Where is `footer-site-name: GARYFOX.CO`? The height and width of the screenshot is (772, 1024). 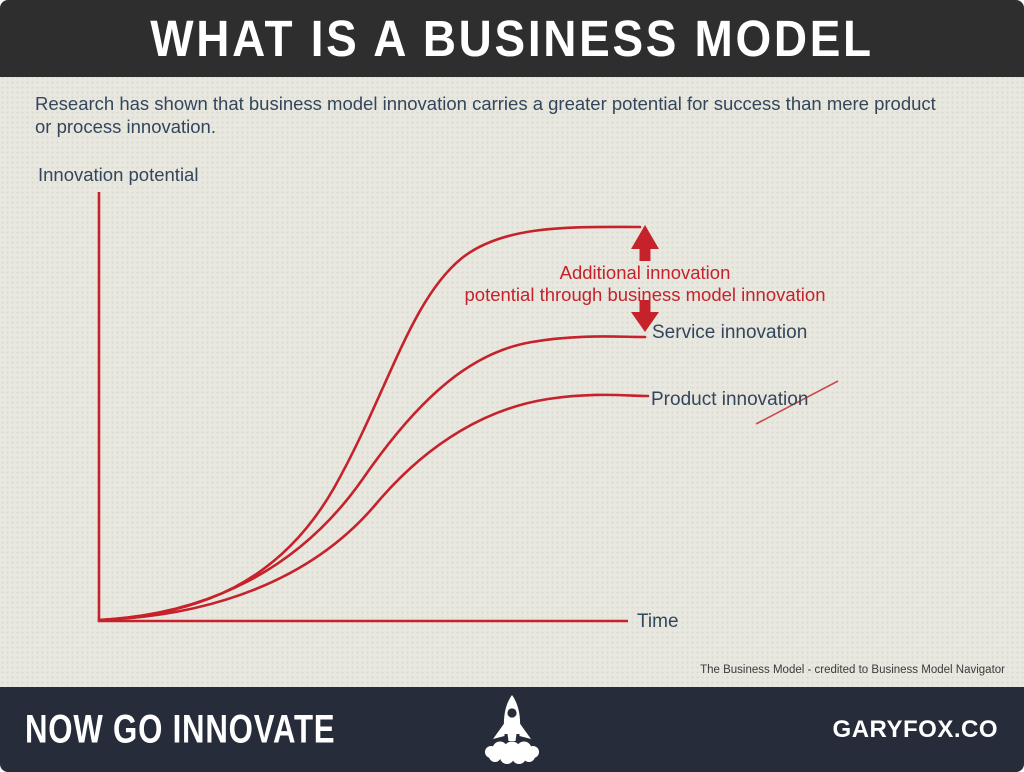 footer-site-name: GARYFOX.CO is located at coordinates (915, 729).